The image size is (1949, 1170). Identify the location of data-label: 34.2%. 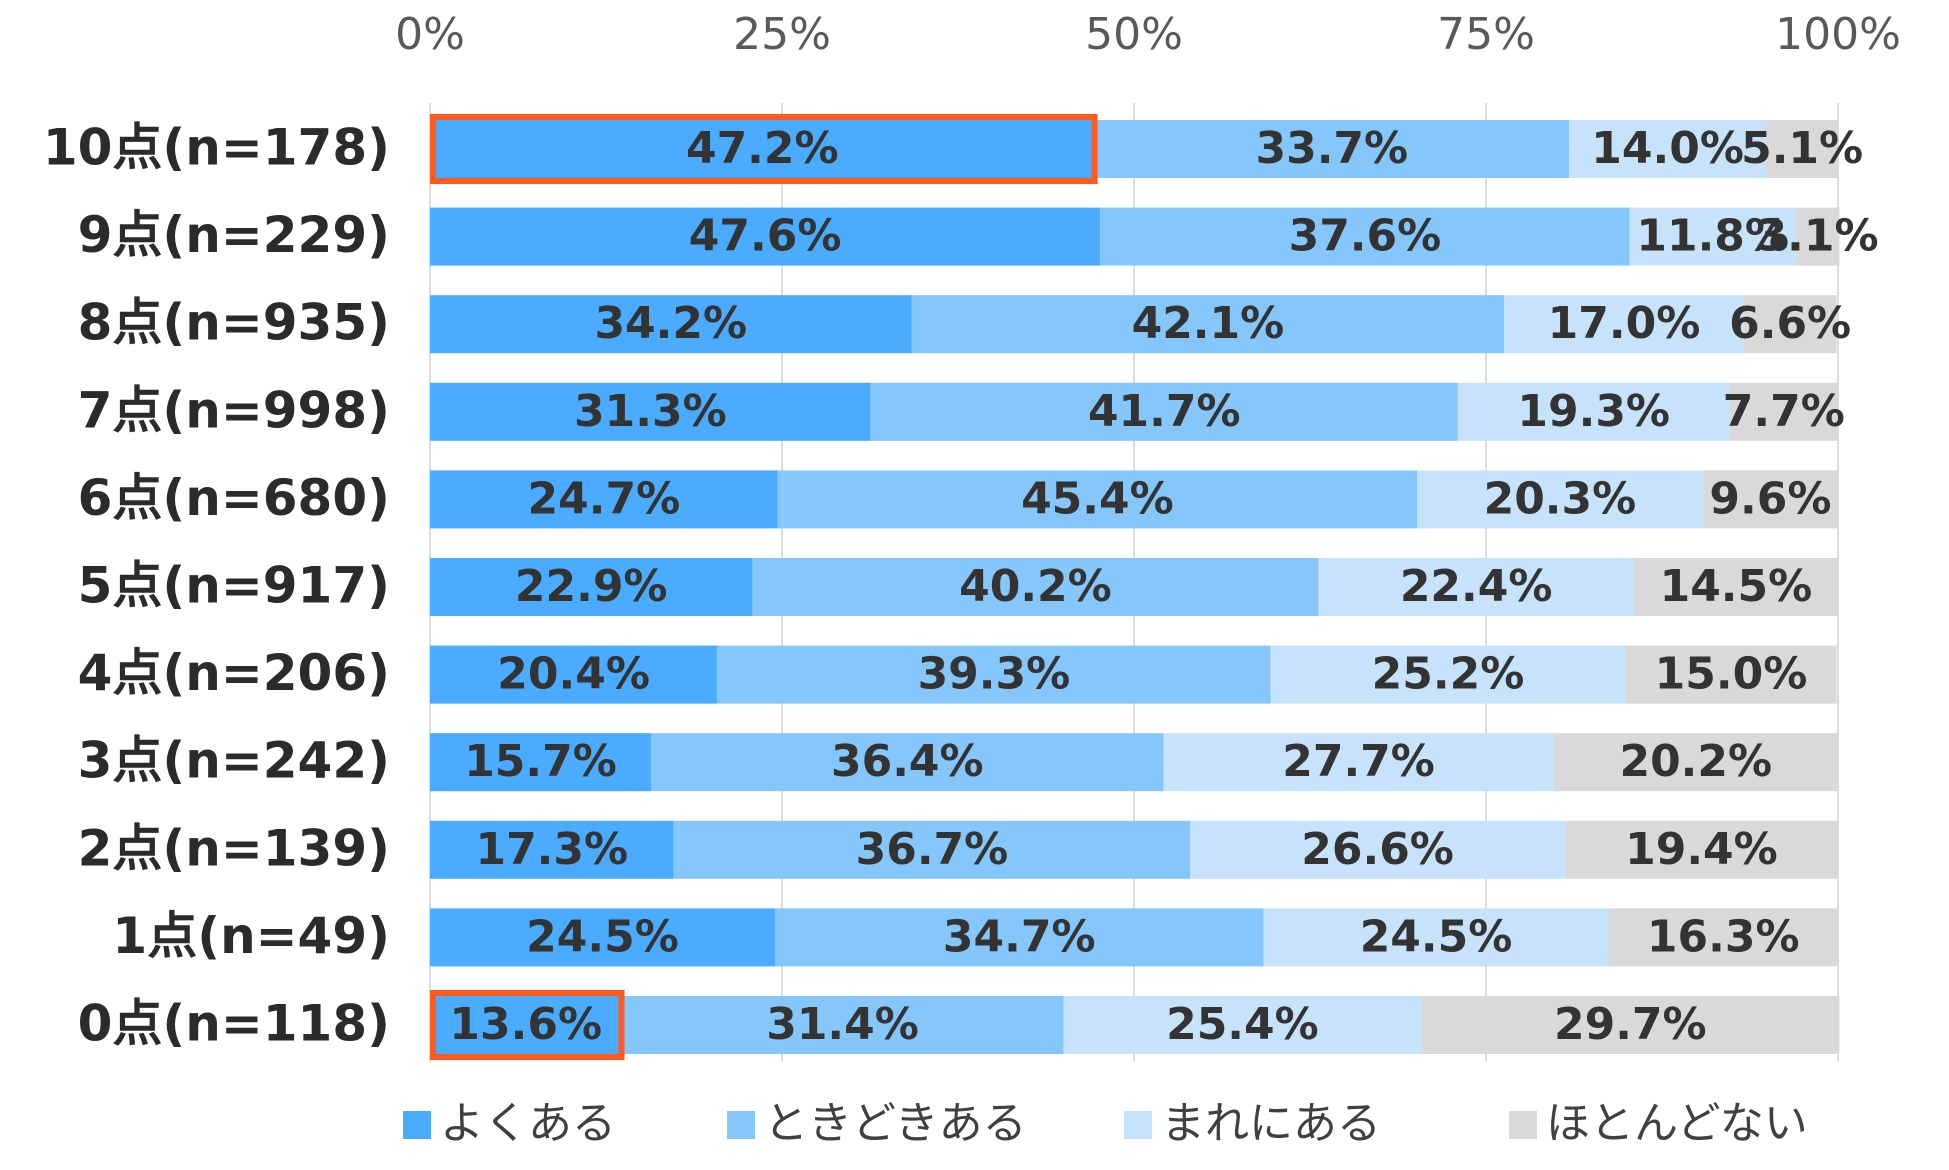
(670, 323).